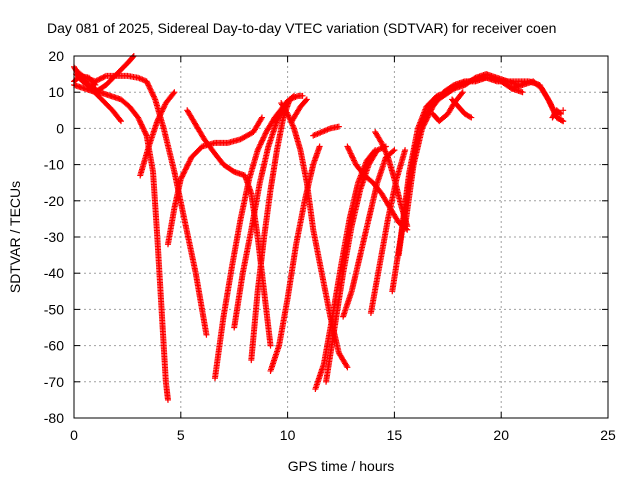 The image size is (640, 480). Describe the element at coordinates (54, 418) in the screenshot. I see `y-tick-label: -80` at that location.